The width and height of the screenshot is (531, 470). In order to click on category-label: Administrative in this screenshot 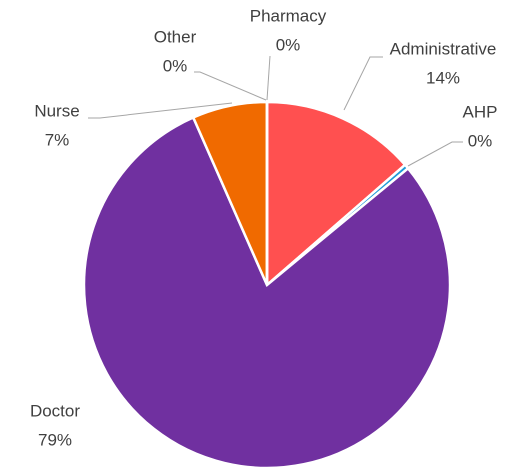, I will do `click(443, 48)`.